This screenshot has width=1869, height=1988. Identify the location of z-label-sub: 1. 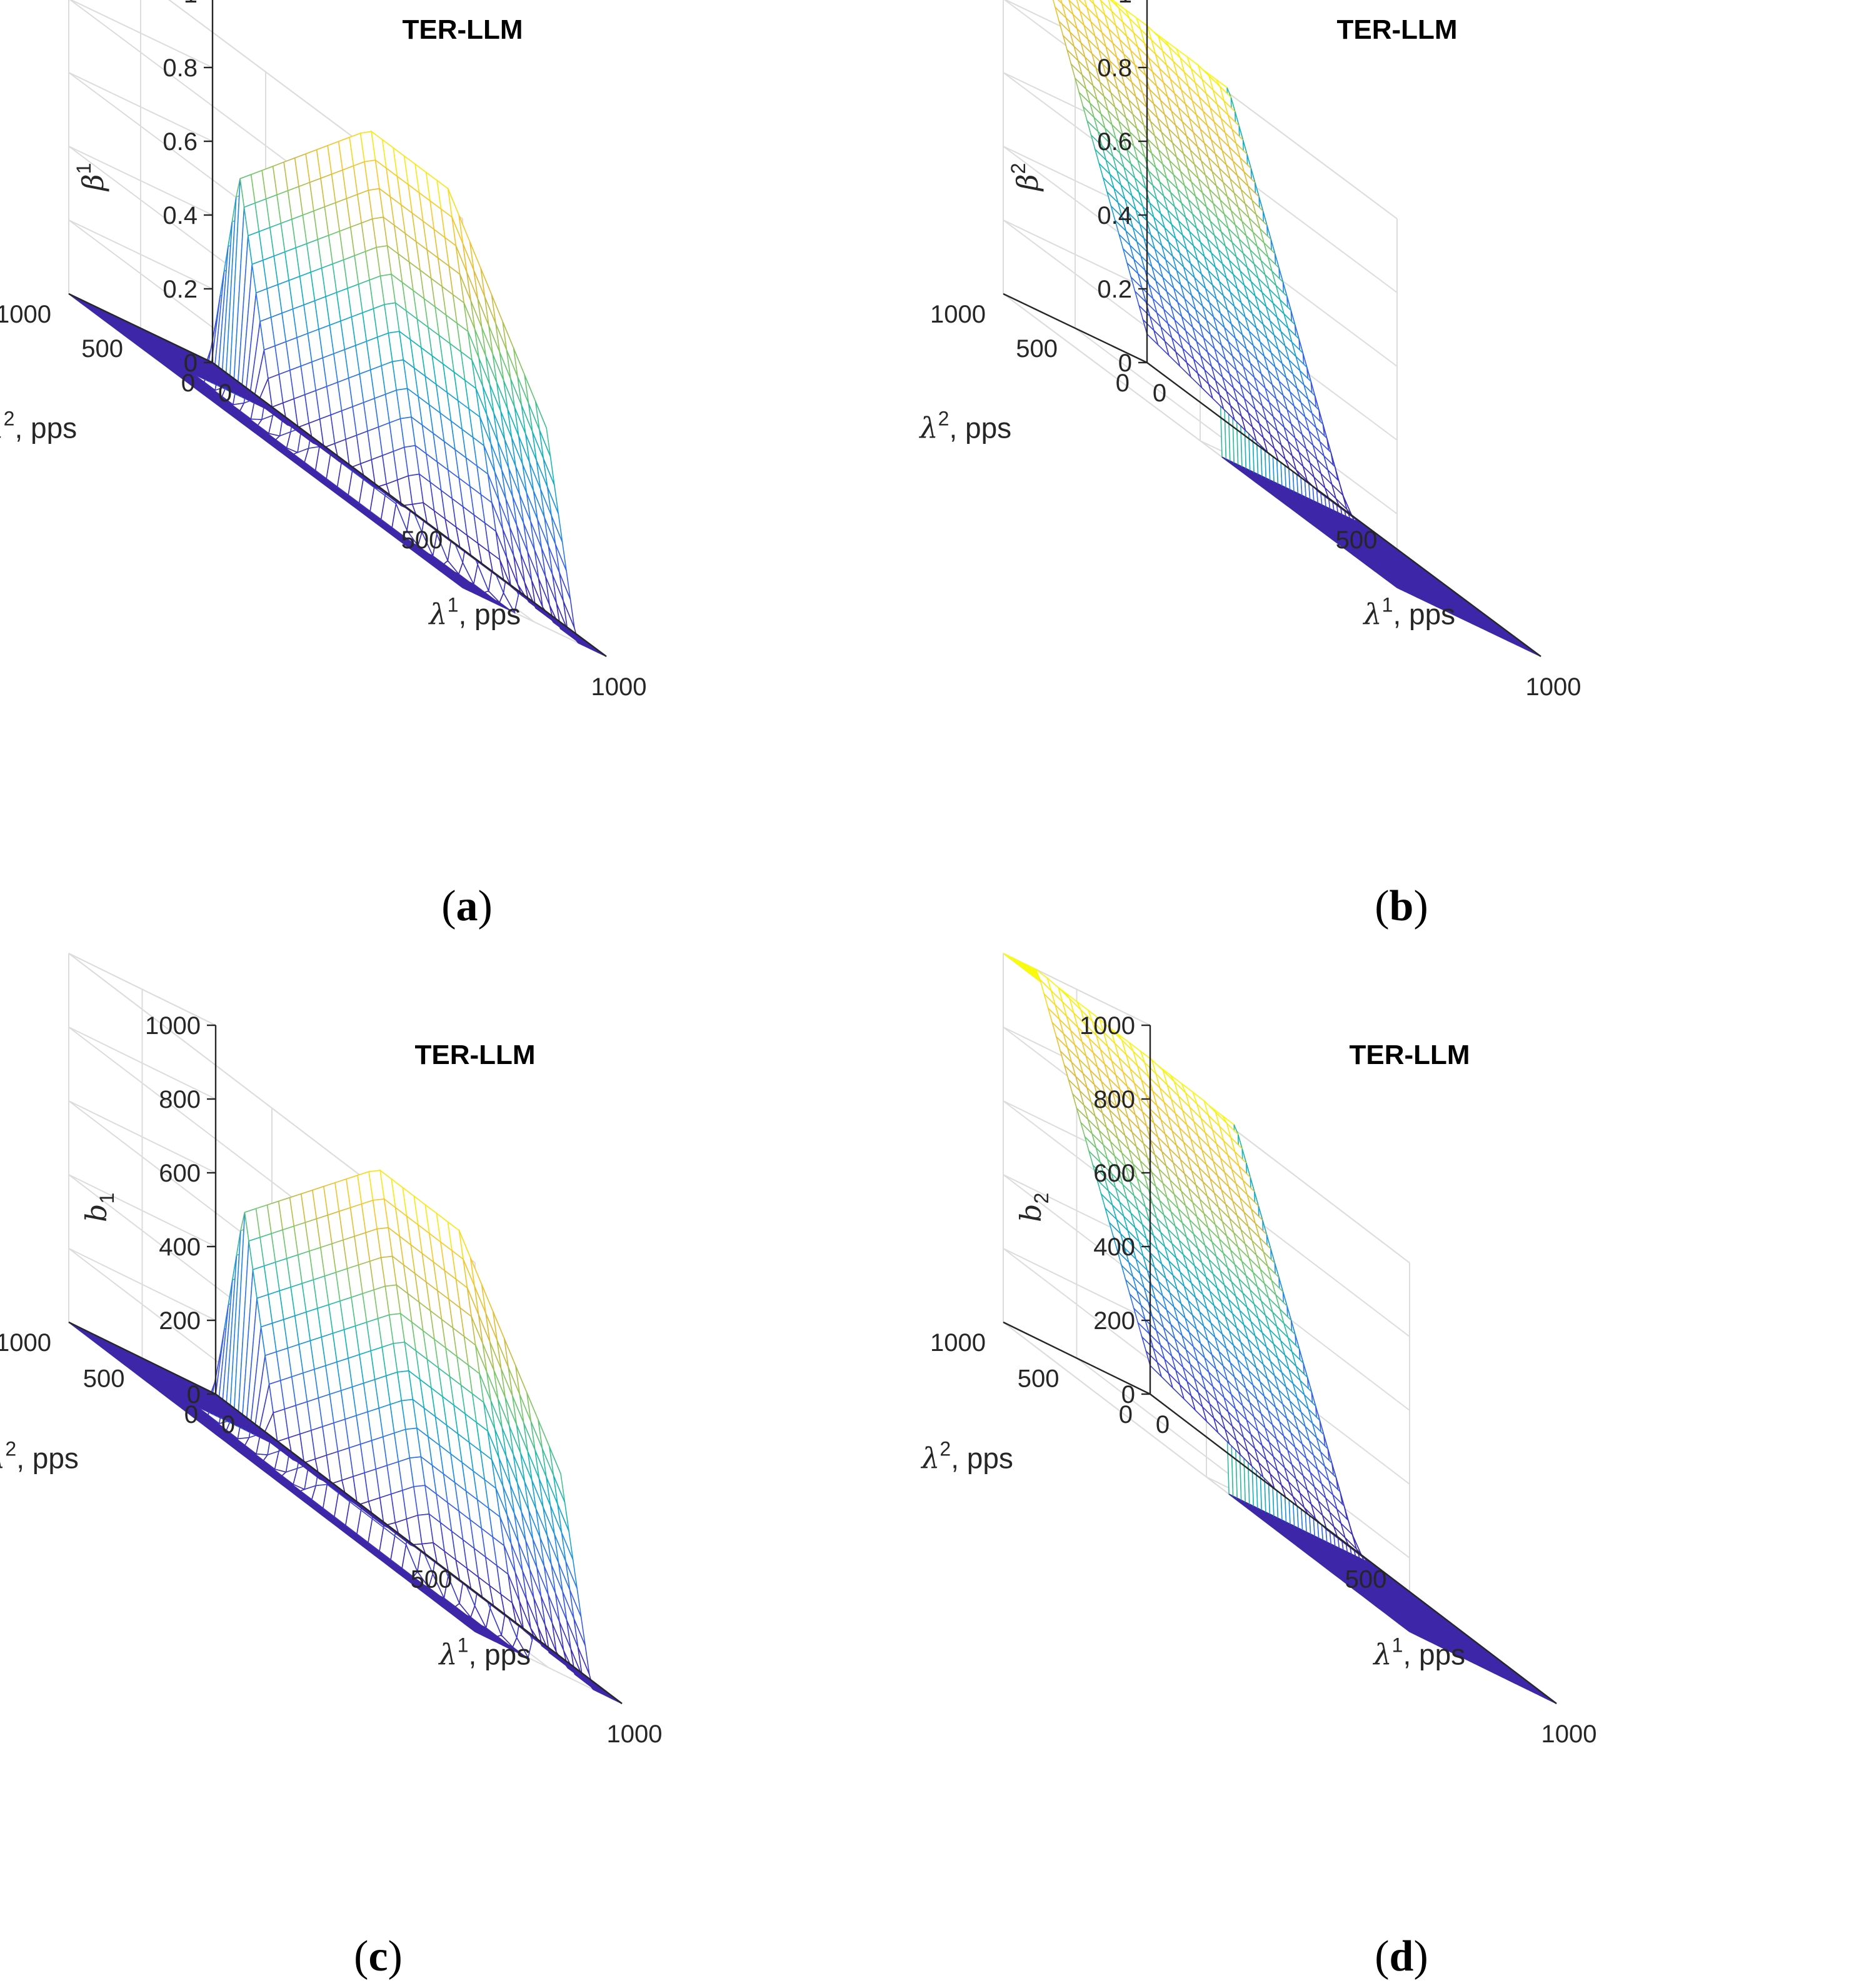
(107, 1198).